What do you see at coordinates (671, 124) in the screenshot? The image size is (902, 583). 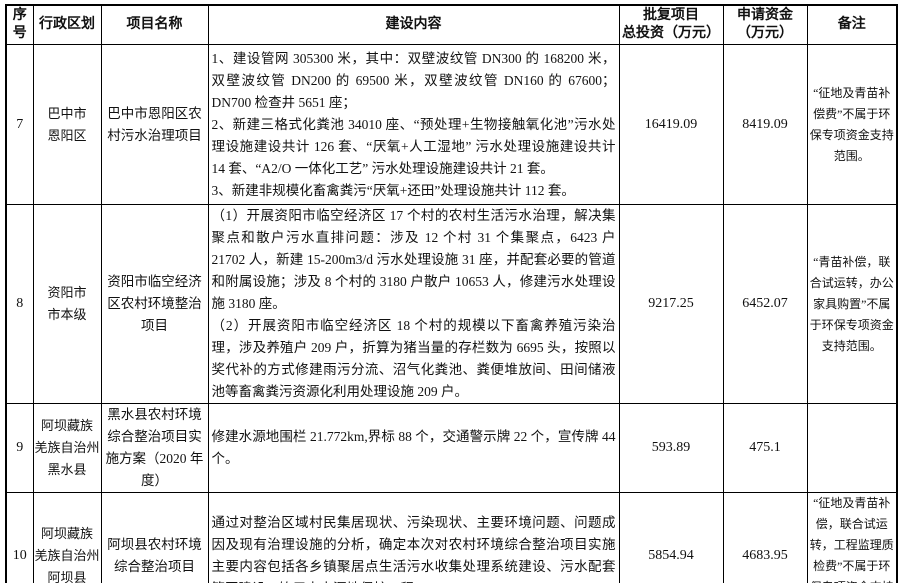 I see `approved-investment-cell: 16419.09` at bounding box center [671, 124].